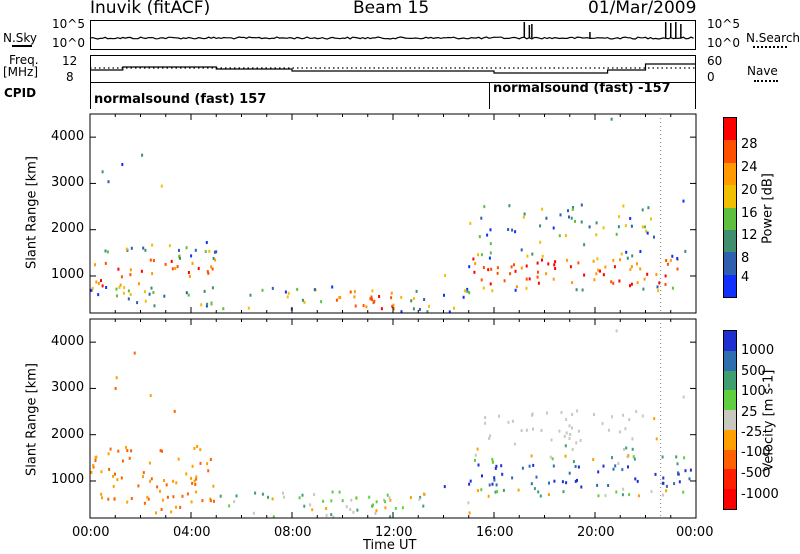  What do you see at coordinates (766, 81) in the screenshot?
I see `nave-legend-line` at bounding box center [766, 81].